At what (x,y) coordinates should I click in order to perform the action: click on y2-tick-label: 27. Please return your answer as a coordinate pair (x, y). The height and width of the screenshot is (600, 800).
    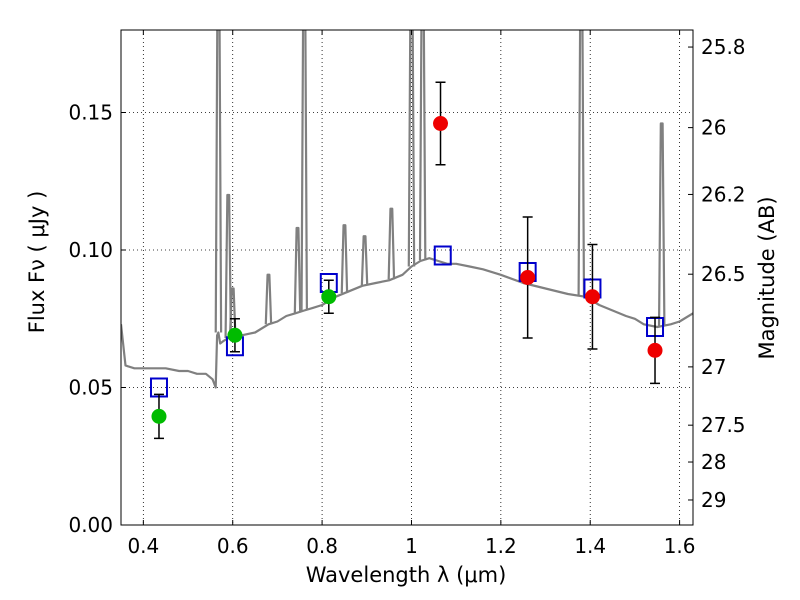
    Looking at the image, I should click on (713, 367).